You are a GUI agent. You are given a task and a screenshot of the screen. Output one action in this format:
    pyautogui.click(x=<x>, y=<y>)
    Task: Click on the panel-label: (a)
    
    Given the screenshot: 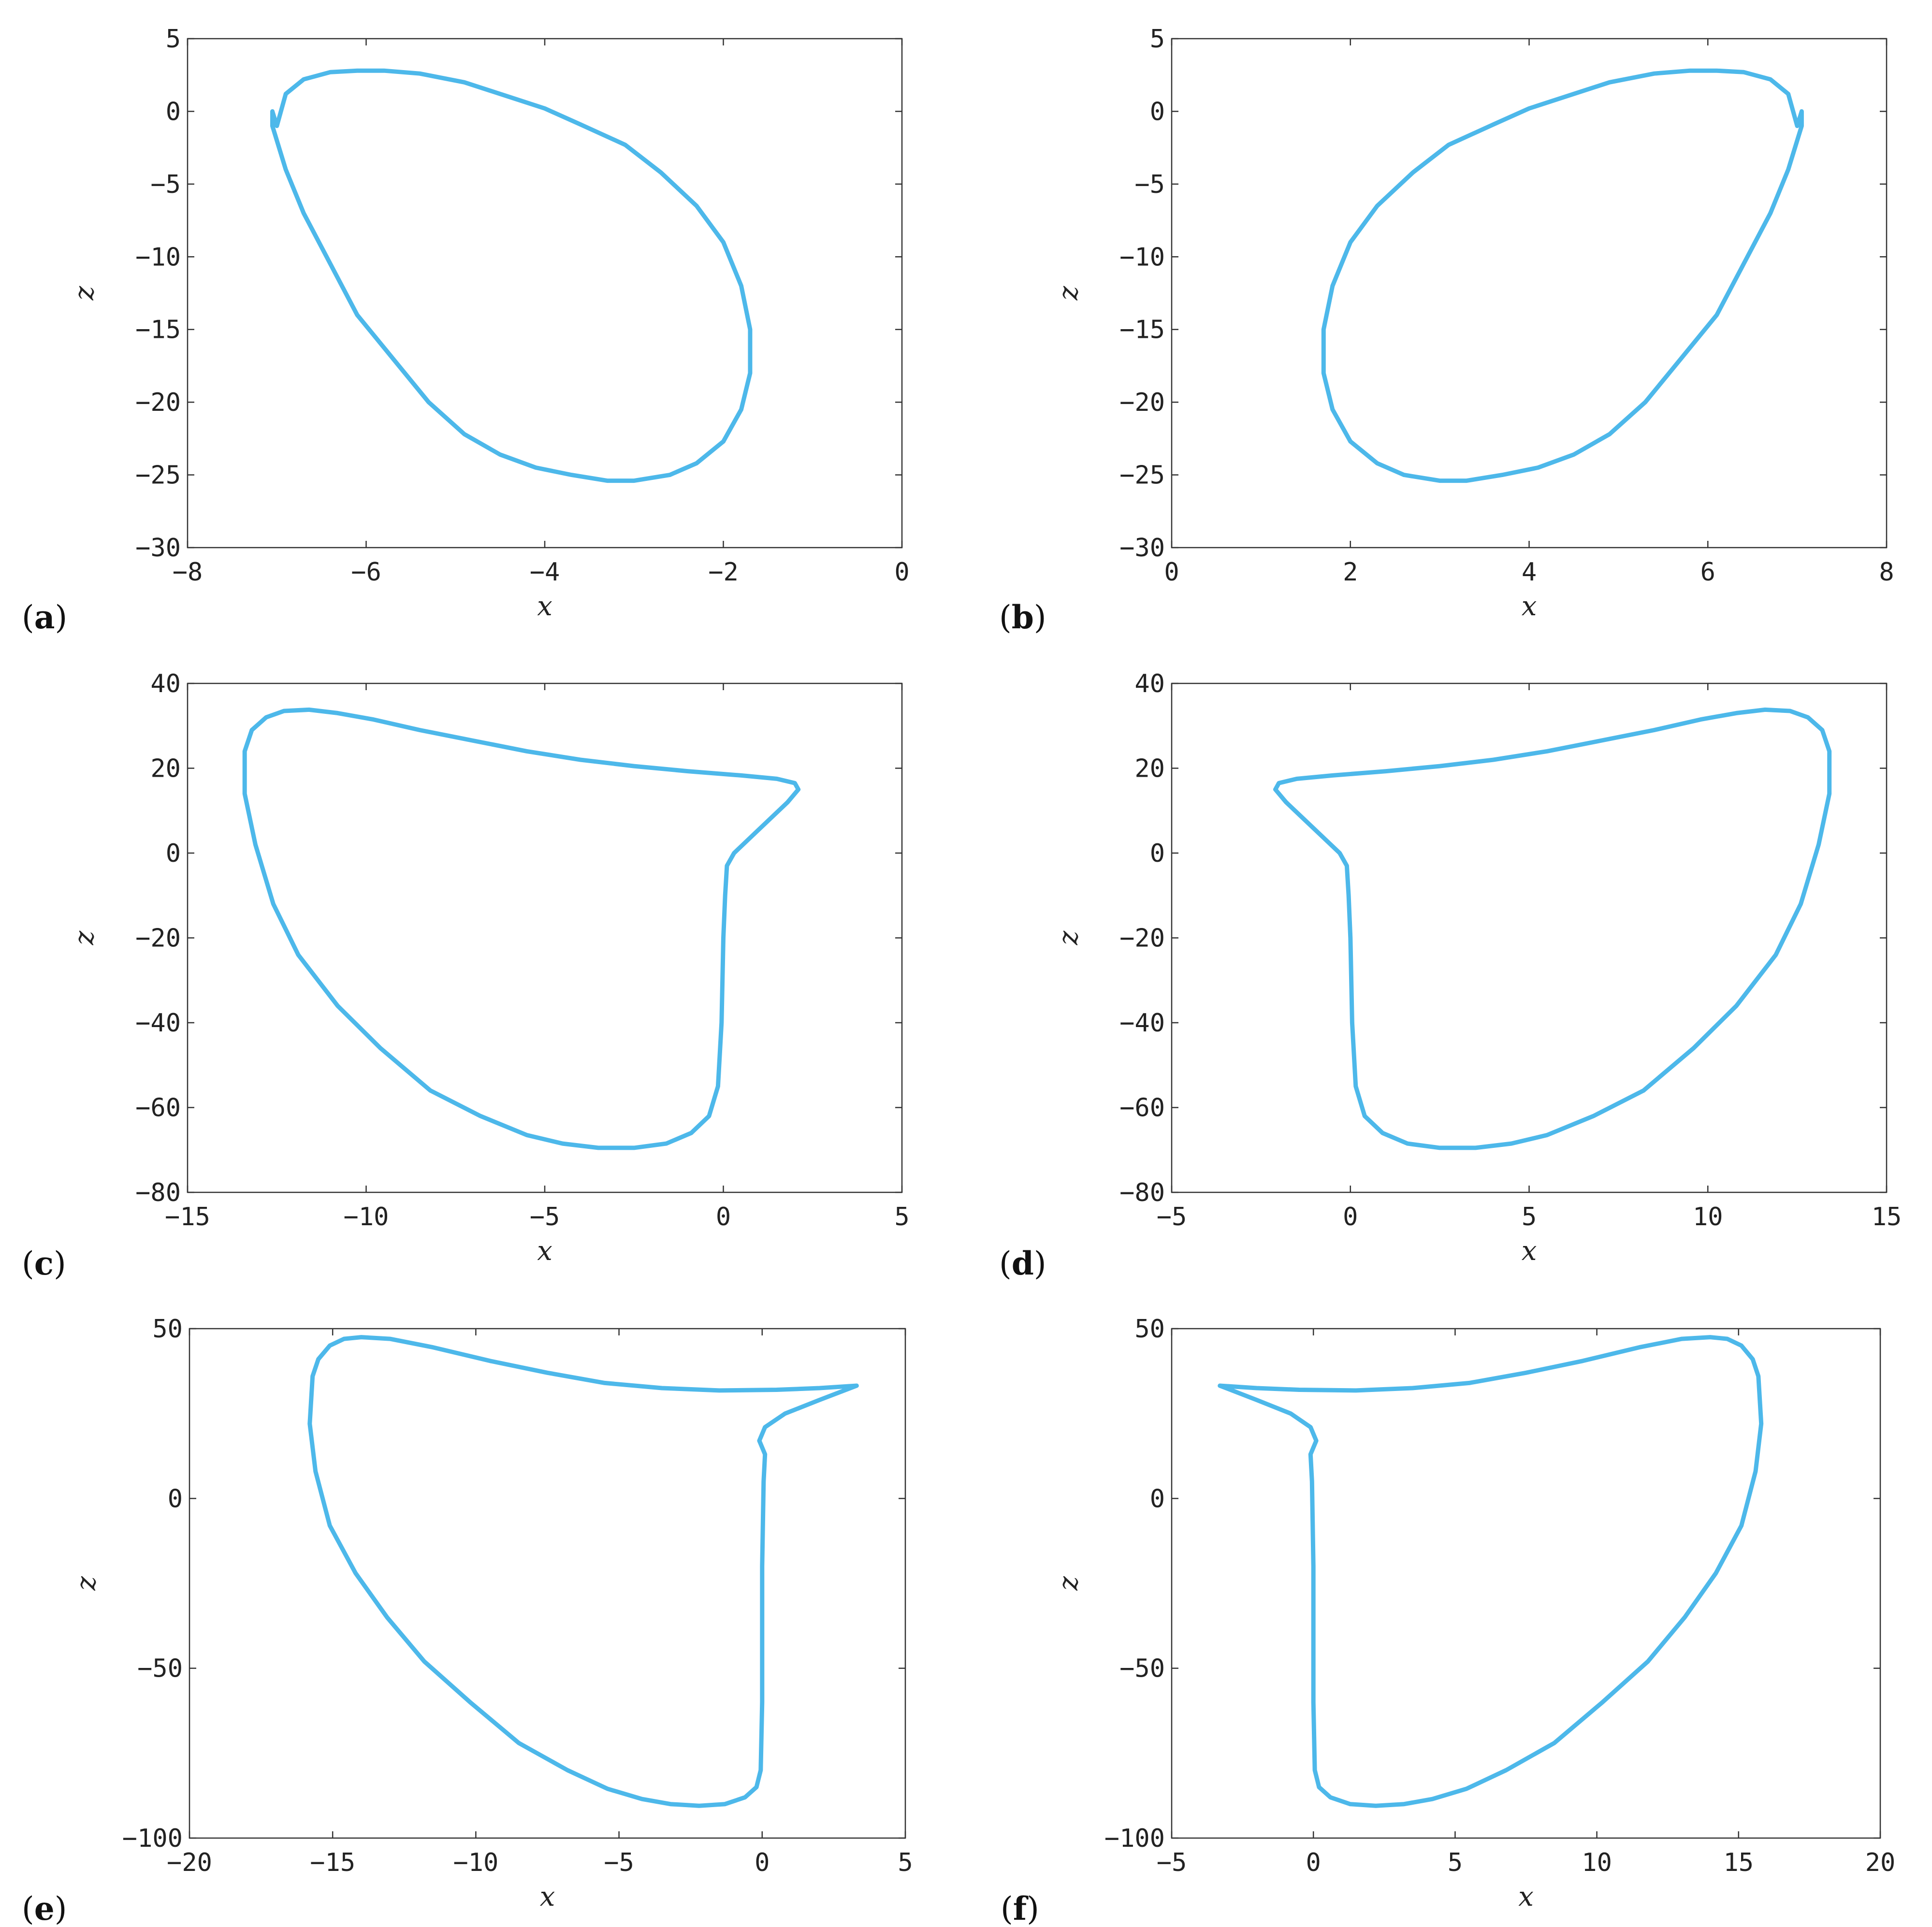 What is the action you would take?
    pyautogui.click(x=44, y=617)
    